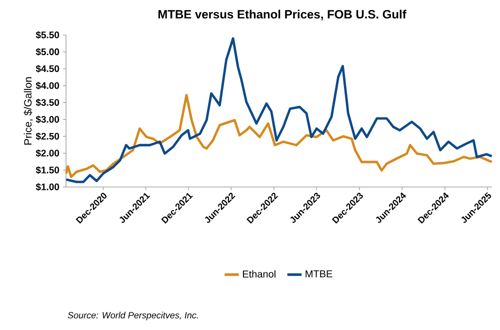 Image resolution: width=500 pixels, height=330 pixels. What do you see at coordinates (282, 15) in the screenshot?
I see `chart-title: MTBE versus Ethanol Prices, FOB U.S. Gulf` at bounding box center [282, 15].